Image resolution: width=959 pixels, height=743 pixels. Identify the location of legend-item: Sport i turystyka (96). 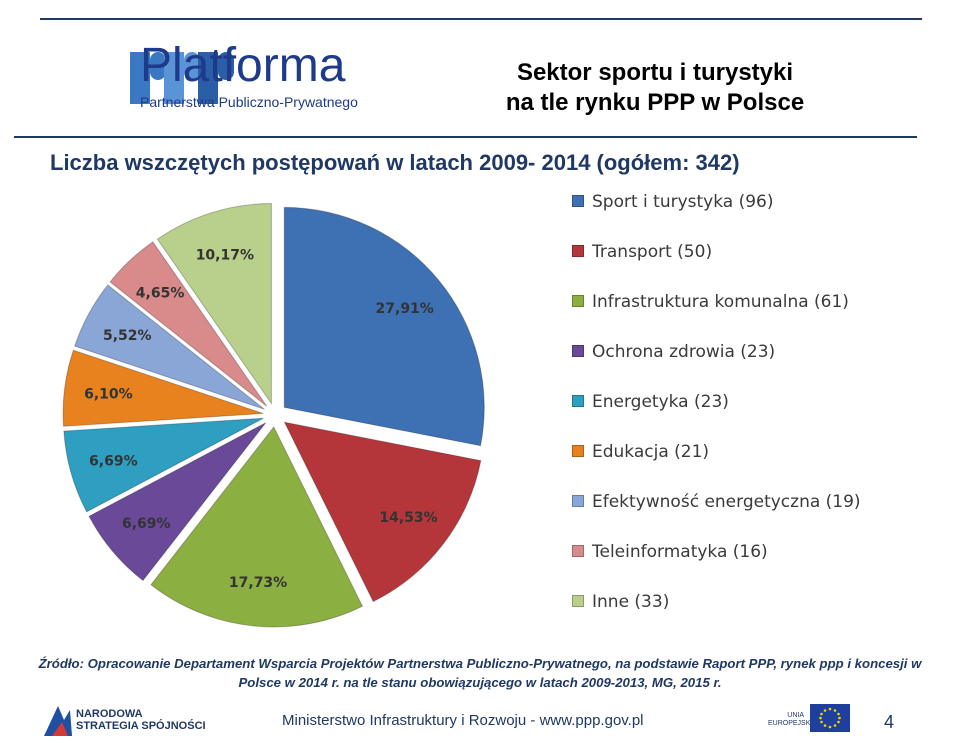
(722, 202).